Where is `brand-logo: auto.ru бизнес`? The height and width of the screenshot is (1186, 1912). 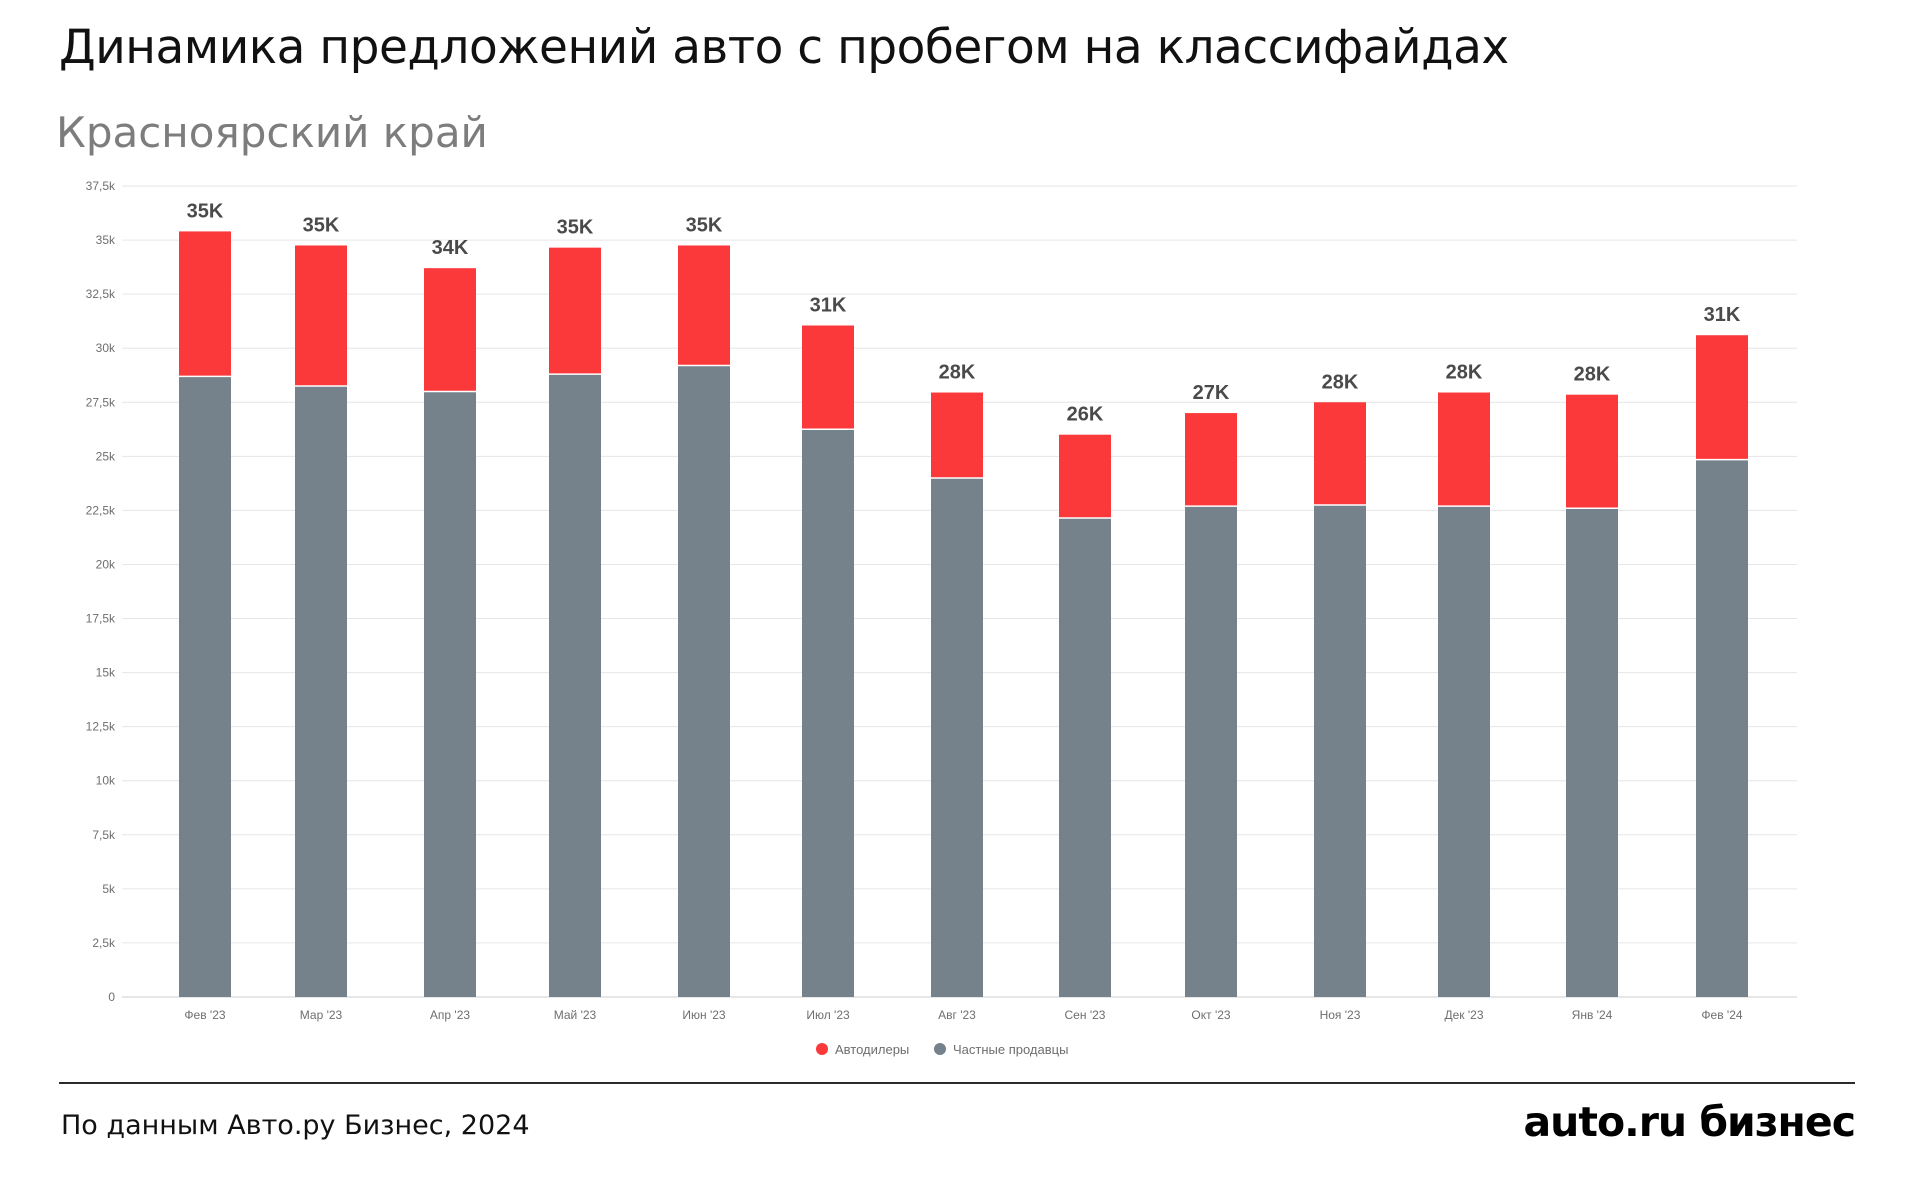 brand-logo: auto.ru бизнес is located at coordinates (1689, 1122).